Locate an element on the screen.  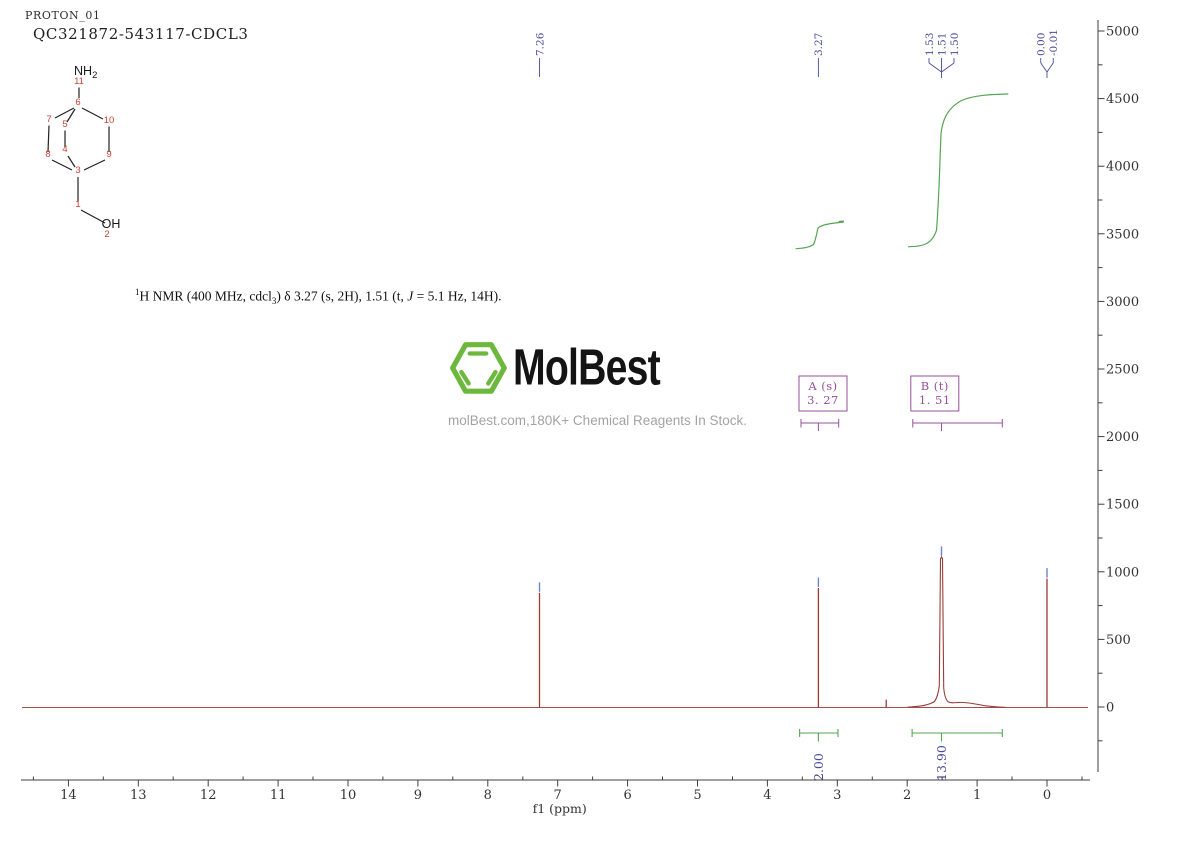
peak-shift-label: -0.01 is located at coordinates (1054, 42).